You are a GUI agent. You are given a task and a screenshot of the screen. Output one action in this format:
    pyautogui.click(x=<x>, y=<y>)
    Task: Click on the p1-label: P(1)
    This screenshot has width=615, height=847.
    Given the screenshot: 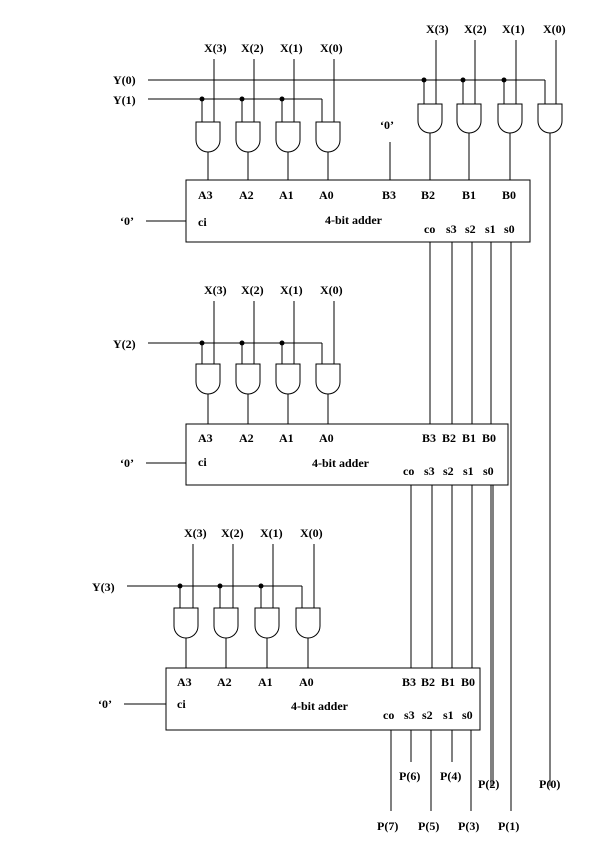 What is the action you would take?
    pyautogui.click(x=508, y=826)
    